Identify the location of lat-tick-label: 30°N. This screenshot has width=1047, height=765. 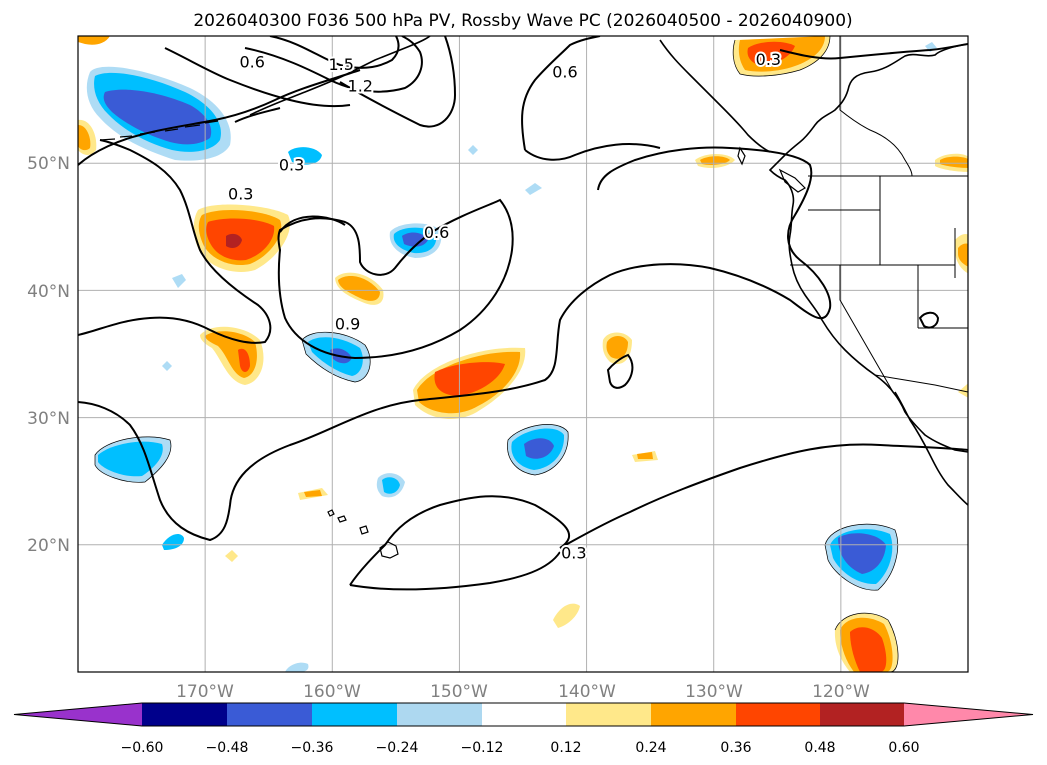
(48, 419).